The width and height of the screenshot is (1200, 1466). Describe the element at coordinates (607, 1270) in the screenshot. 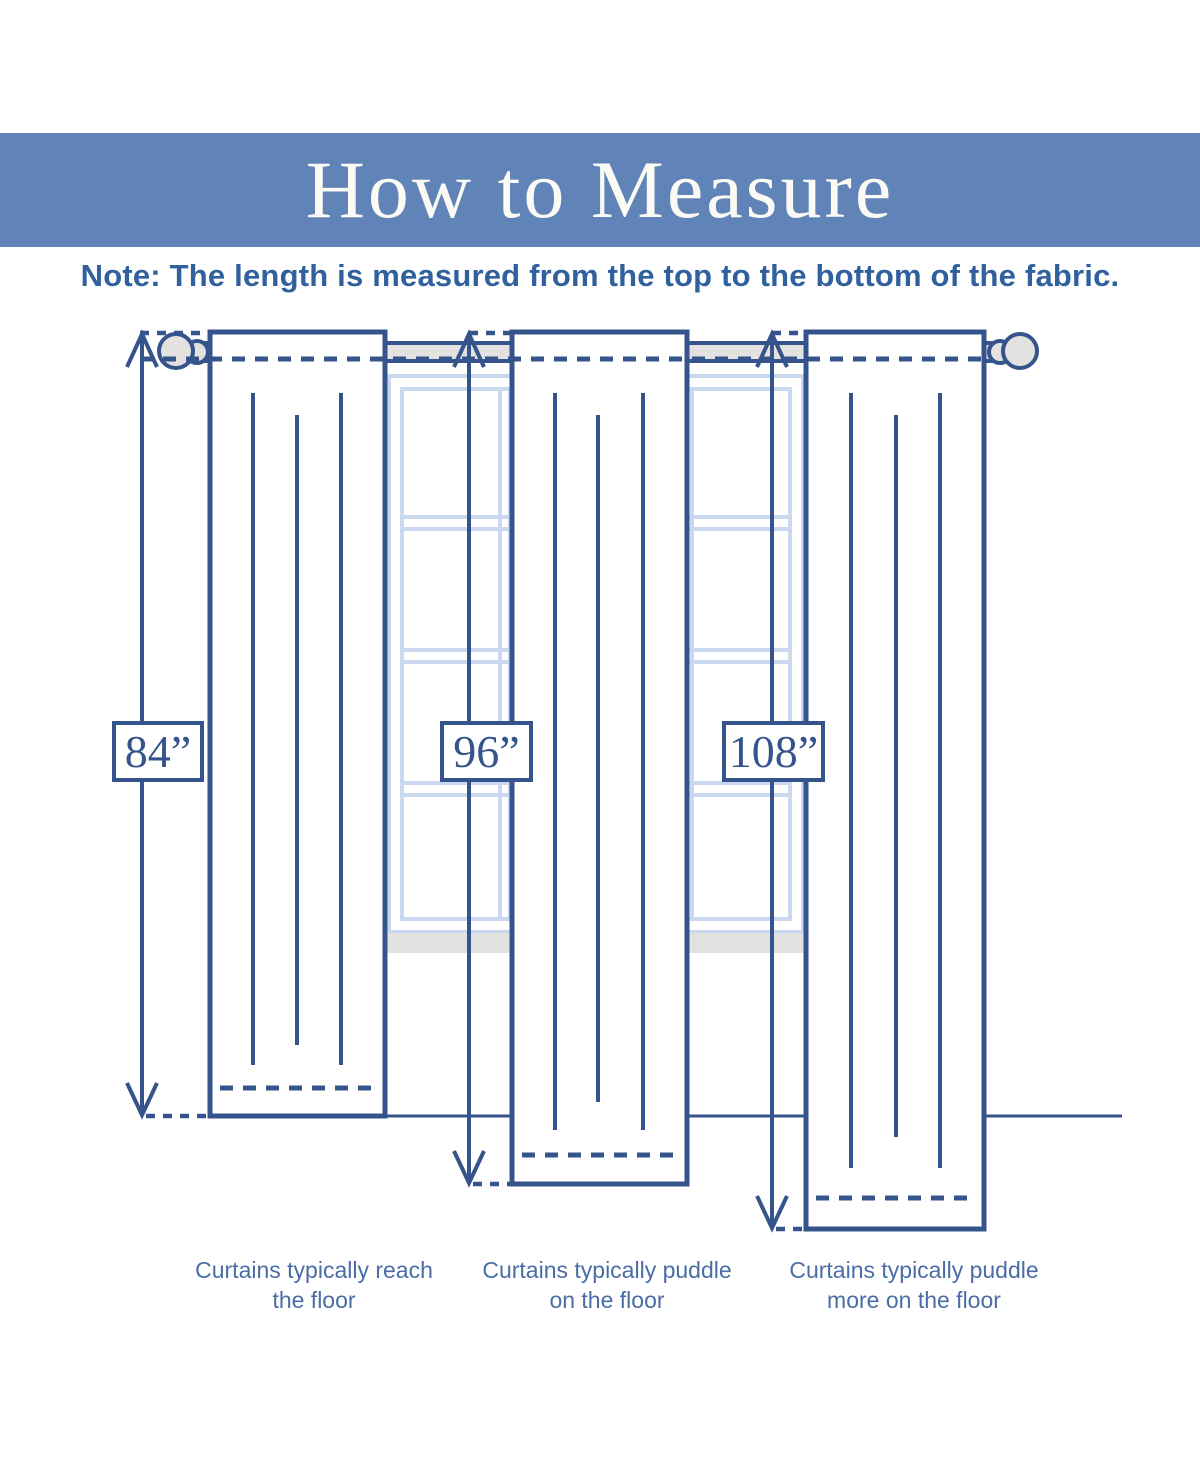

I see `caption-96-line1: Curtains typically puddle` at that location.